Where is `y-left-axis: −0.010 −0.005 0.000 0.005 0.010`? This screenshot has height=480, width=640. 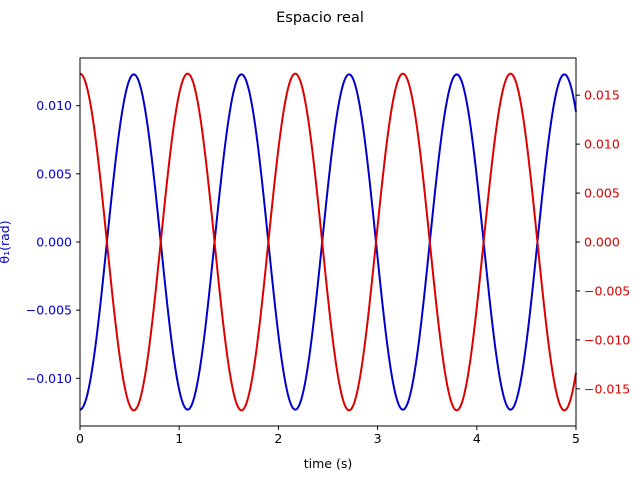
y-left-axis: −0.010 −0.005 0.000 0.005 0.010 is located at coordinates (53, 242).